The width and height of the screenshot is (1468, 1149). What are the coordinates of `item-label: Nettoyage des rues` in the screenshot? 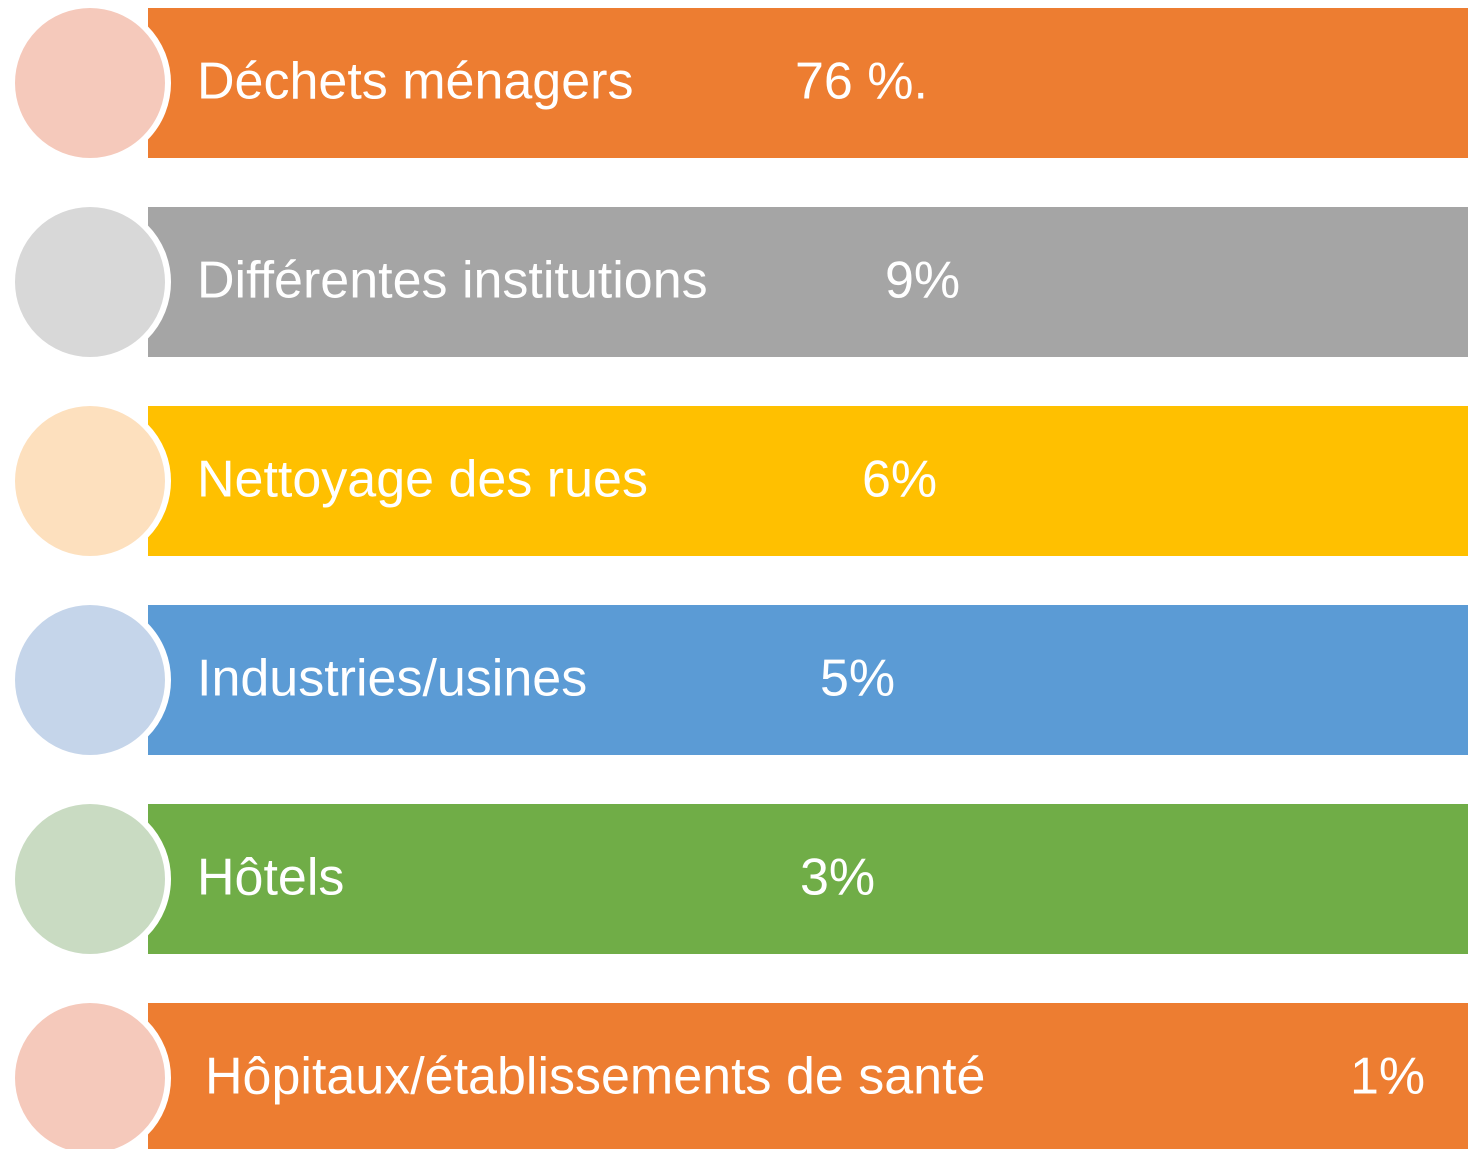 It's located at (422, 480).